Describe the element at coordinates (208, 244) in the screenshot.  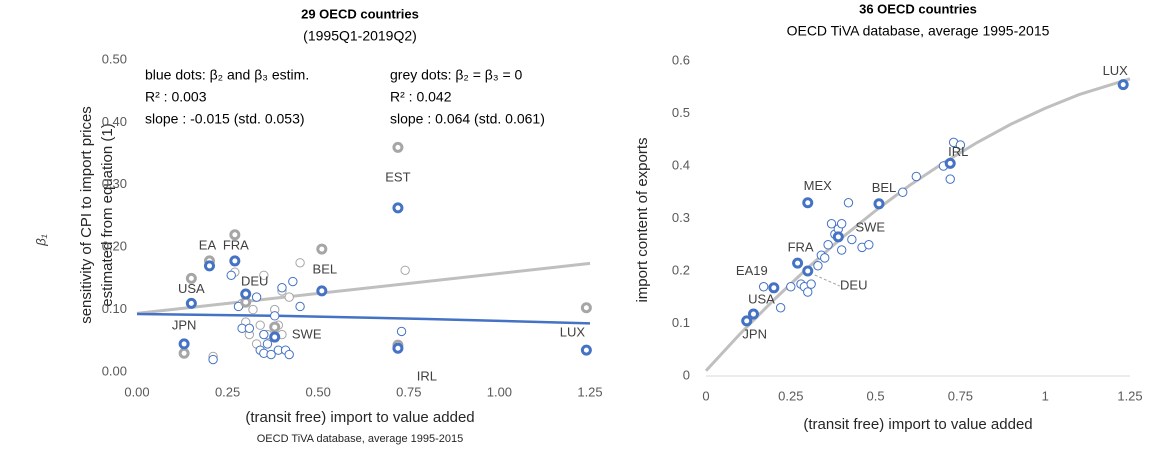
I see `point-label: EA` at that location.